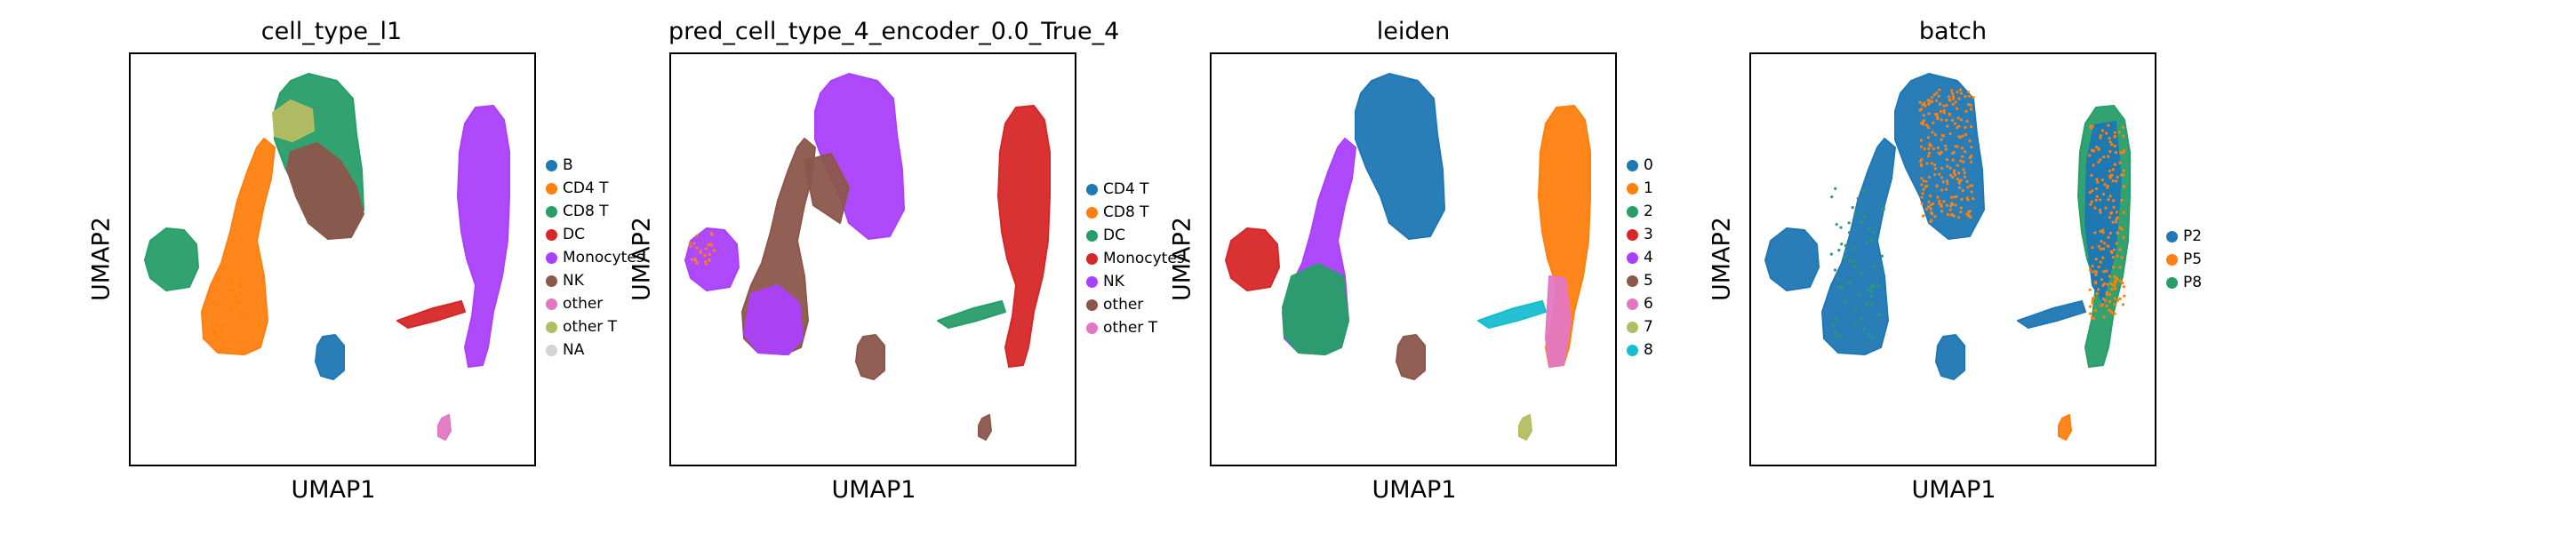 This screenshot has height=533, width=2576. I want to click on cluster-other, so click(444, 427).